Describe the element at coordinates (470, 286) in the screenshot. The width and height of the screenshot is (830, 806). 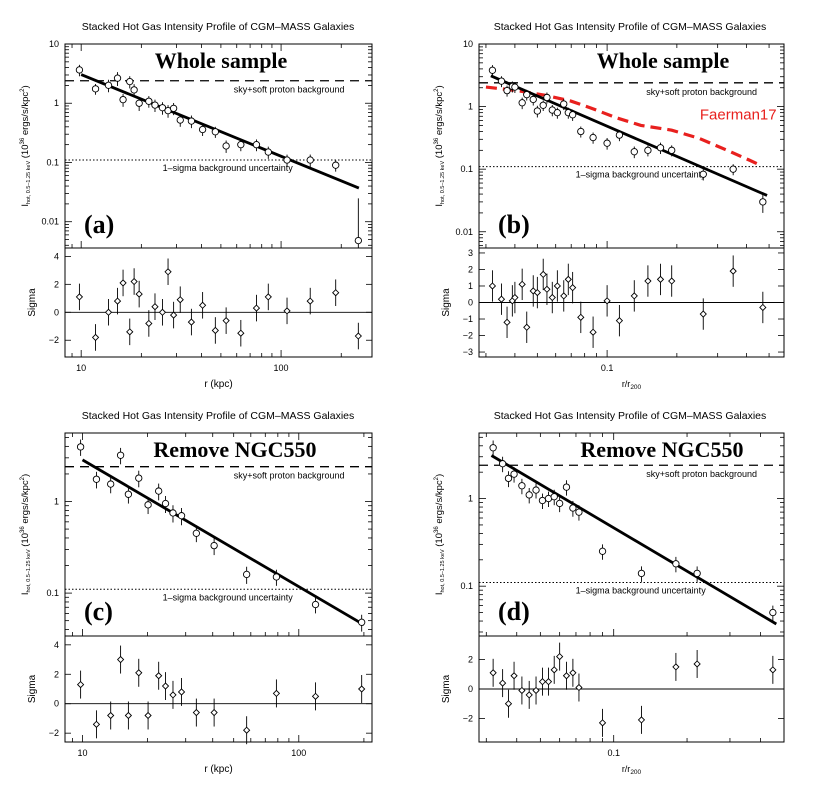
I see `residual-tick-label: 1` at that location.